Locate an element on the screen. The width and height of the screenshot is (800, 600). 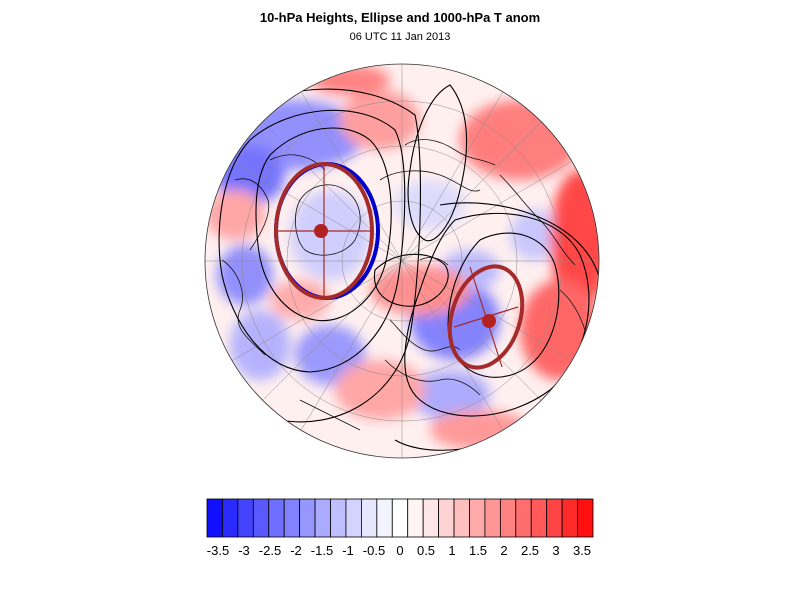
colorbar-tick-label: 0 is located at coordinates (400, 550).